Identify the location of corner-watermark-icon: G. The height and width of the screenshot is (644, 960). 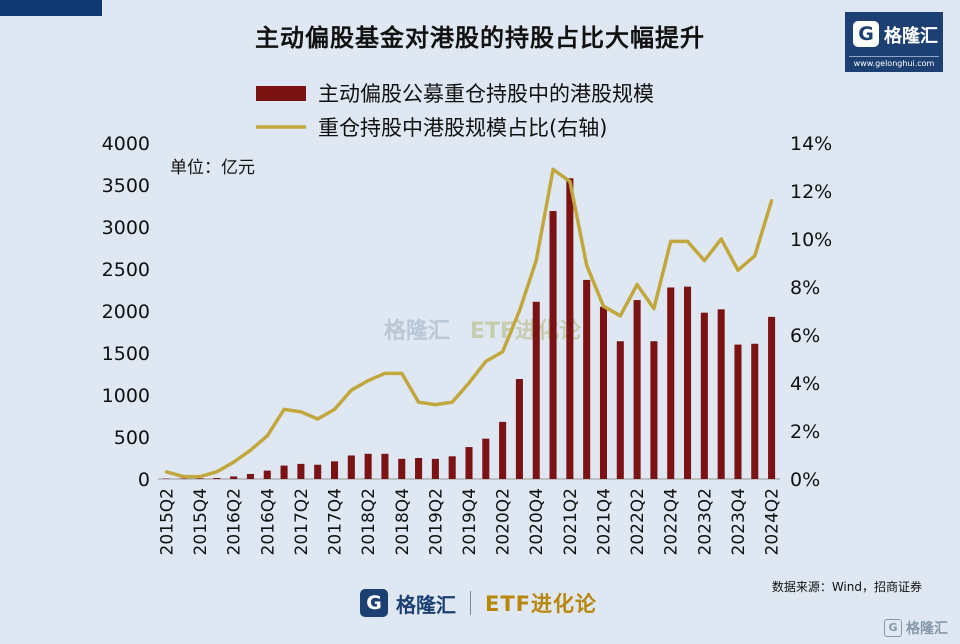
(893, 628).